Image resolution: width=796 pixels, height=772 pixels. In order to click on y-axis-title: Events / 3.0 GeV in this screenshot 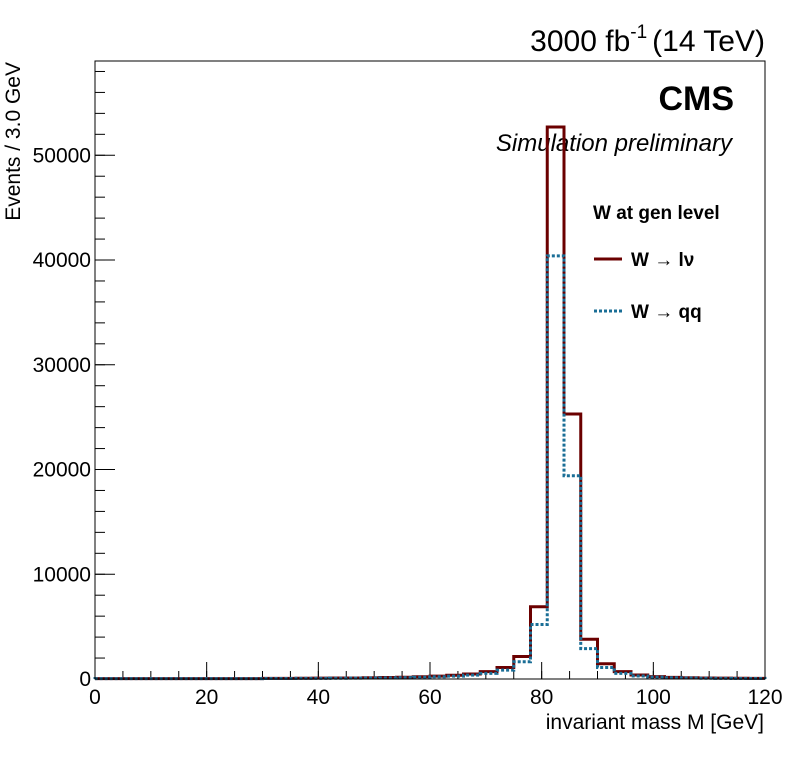, I will do `click(13, 141)`.